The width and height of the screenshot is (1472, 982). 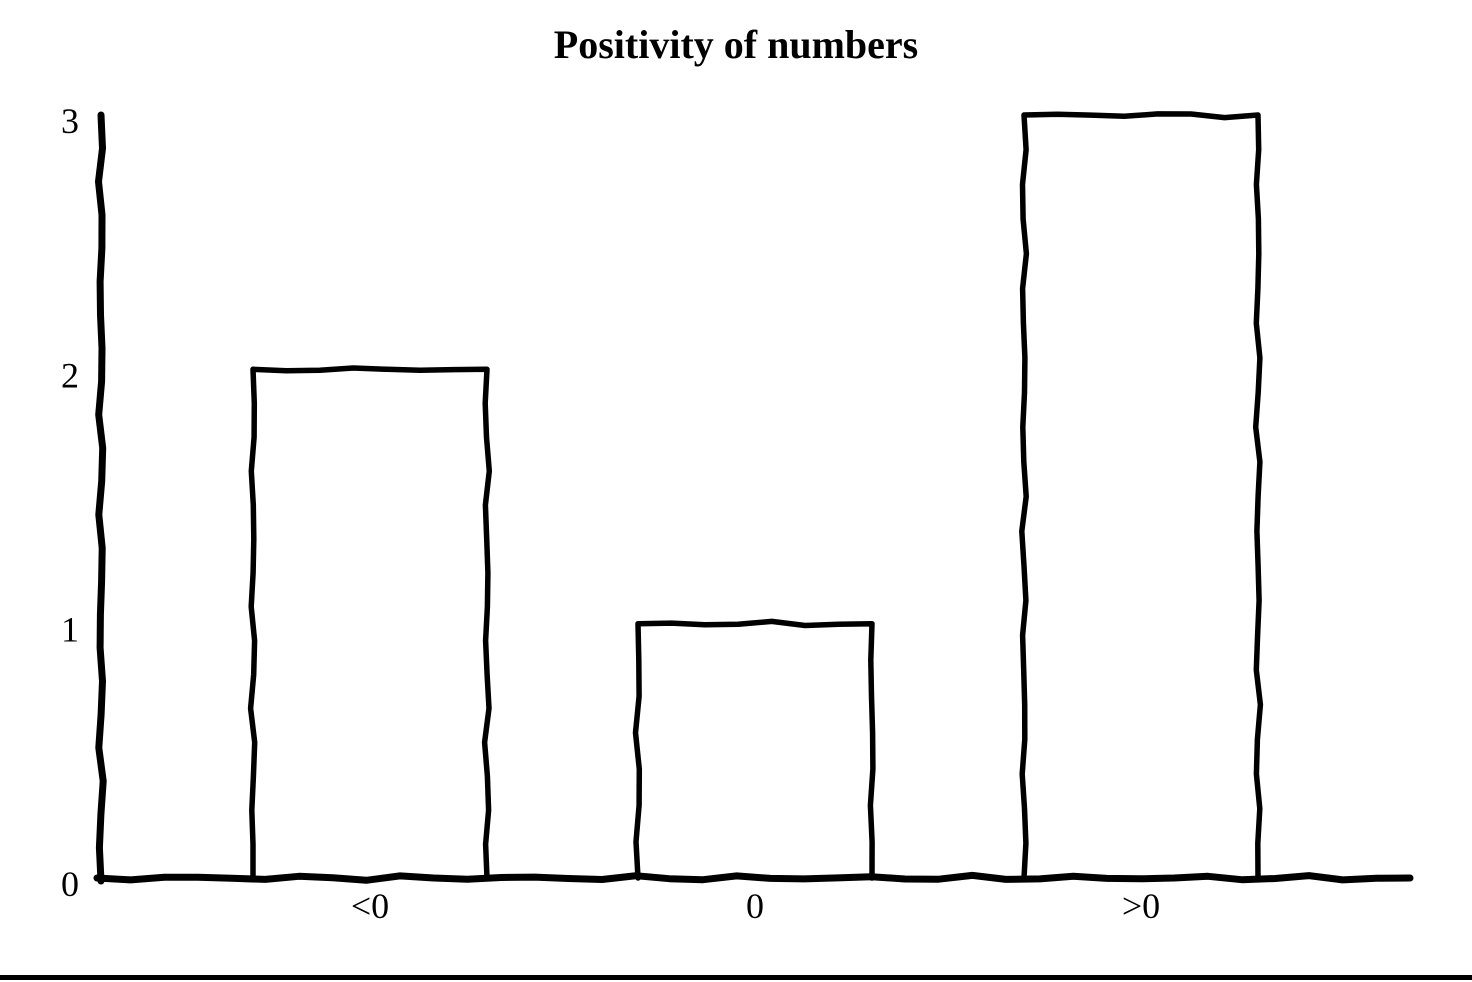 I want to click on y-tick-label-0: 0, so click(x=70, y=884).